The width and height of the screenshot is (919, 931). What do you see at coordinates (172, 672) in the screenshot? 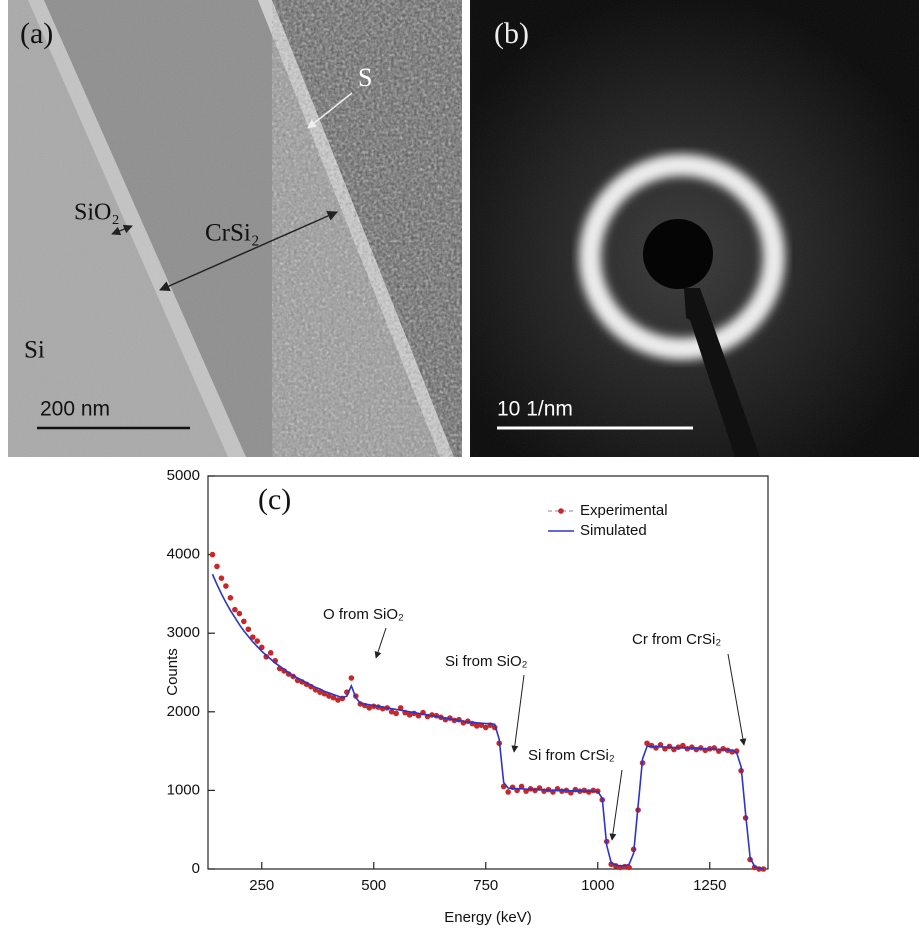
I see `y-axis-label: Counts` at bounding box center [172, 672].